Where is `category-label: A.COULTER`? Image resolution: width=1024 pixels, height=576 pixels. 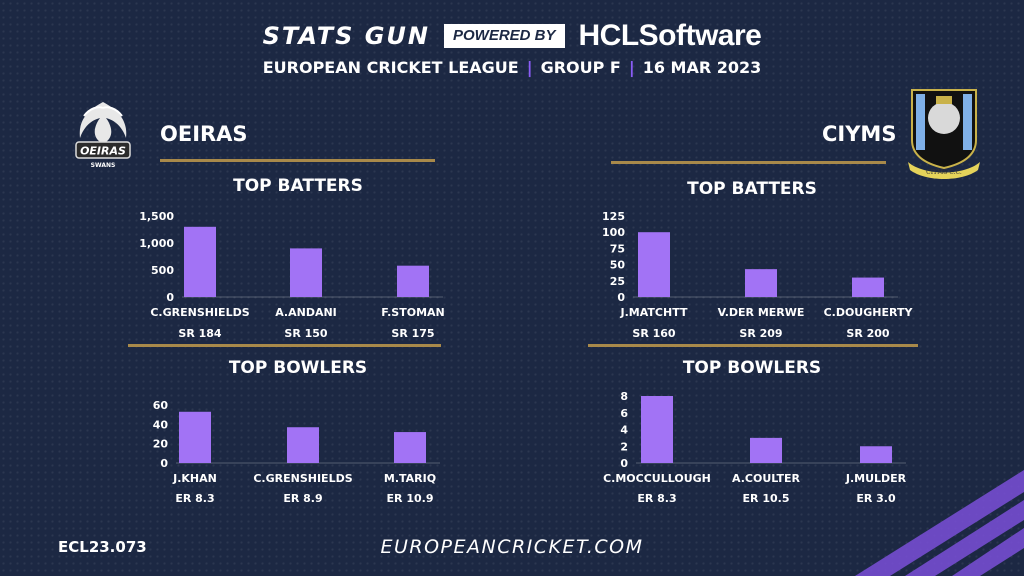 category-label: A.COULTER is located at coordinates (766, 478).